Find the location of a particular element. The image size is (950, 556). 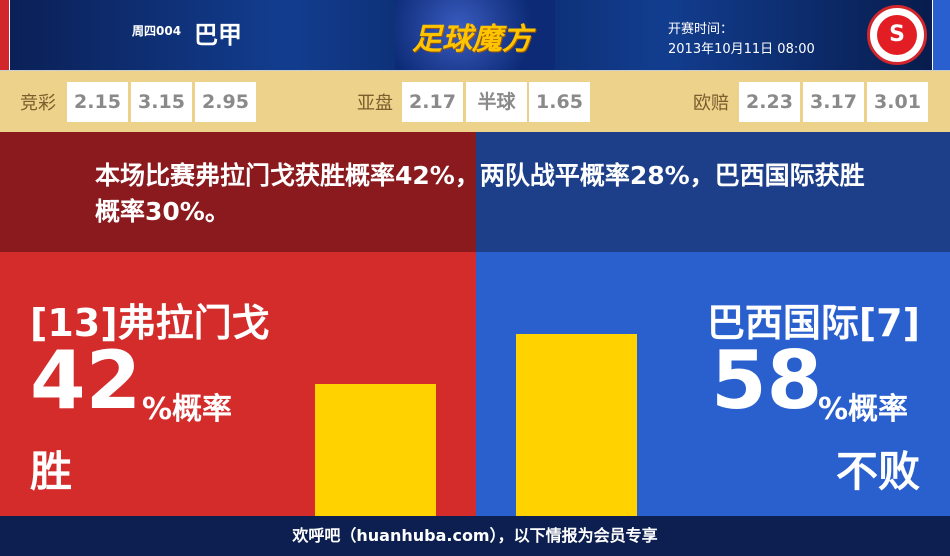

home-team-name: [13]弗拉门戈 is located at coordinates (150, 323).